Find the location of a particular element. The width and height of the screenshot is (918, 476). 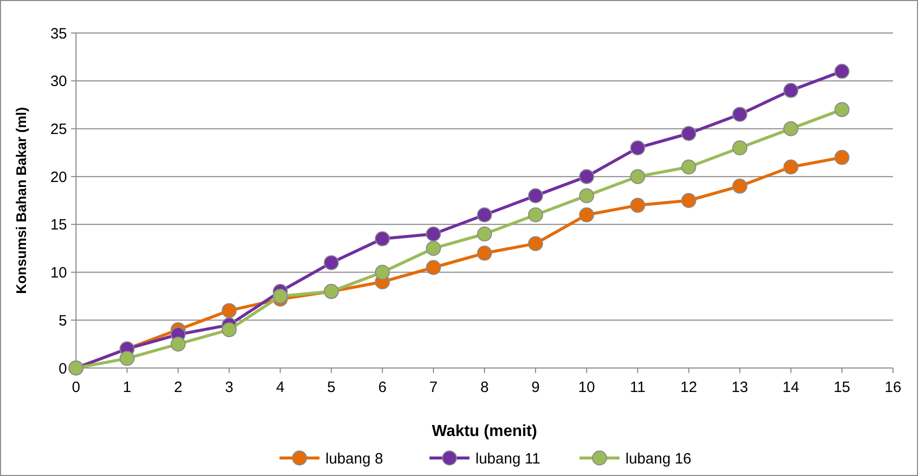

x-tick-label: 2 is located at coordinates (178, 387).